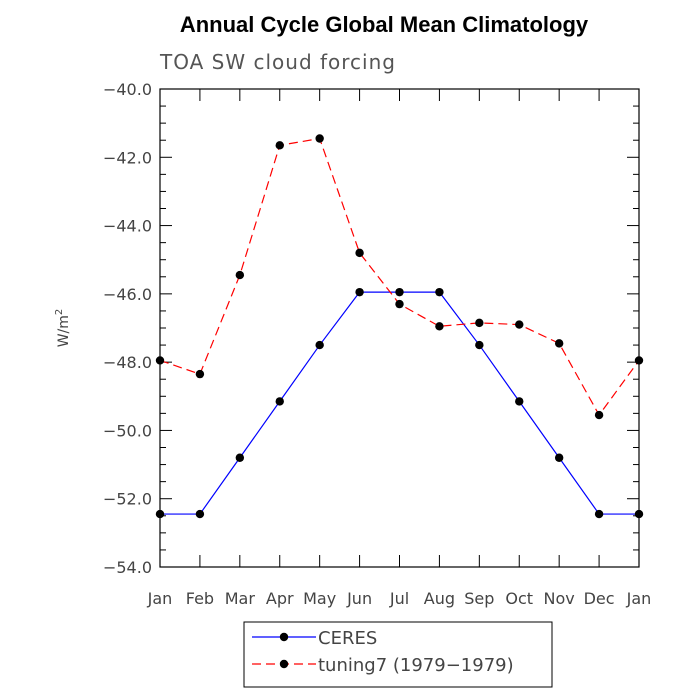  I want to click on x-tick-label: Apr, so click(280, 598).